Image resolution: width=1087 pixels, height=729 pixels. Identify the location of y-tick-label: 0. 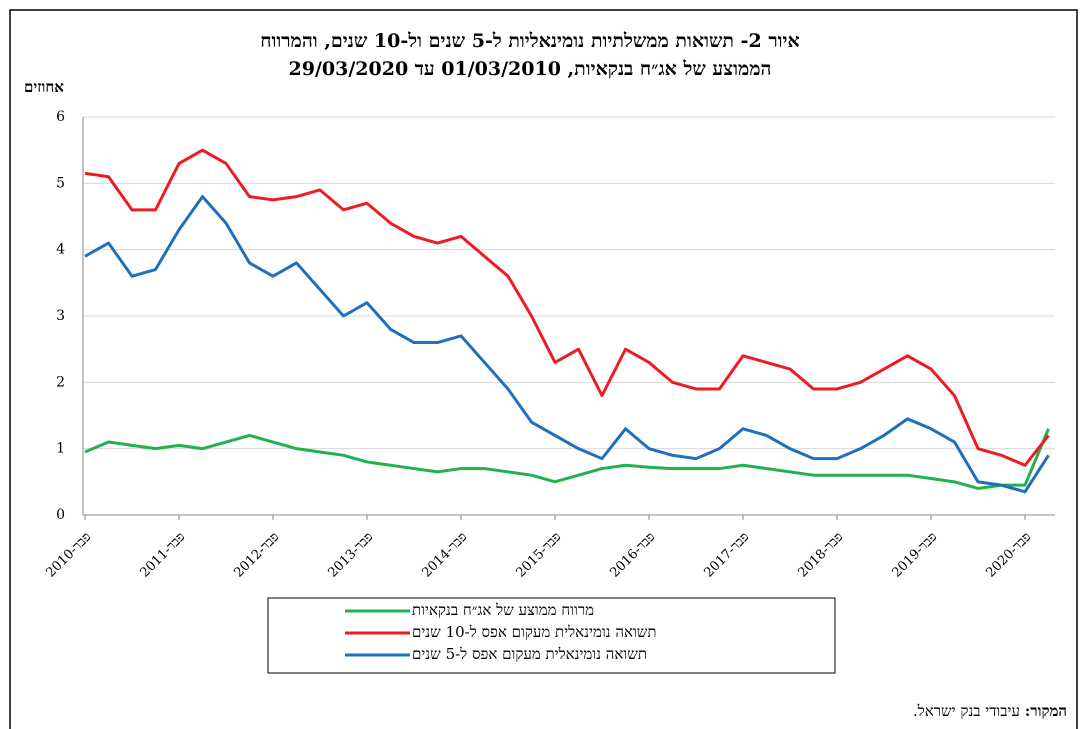
(60, 515).